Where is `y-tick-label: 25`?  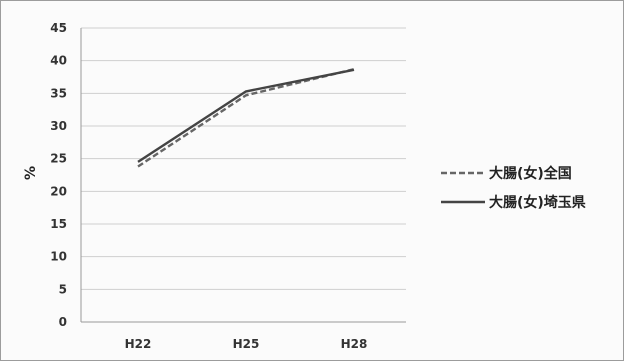
y-tick-label: 25 is located at coordinates (58, 159).